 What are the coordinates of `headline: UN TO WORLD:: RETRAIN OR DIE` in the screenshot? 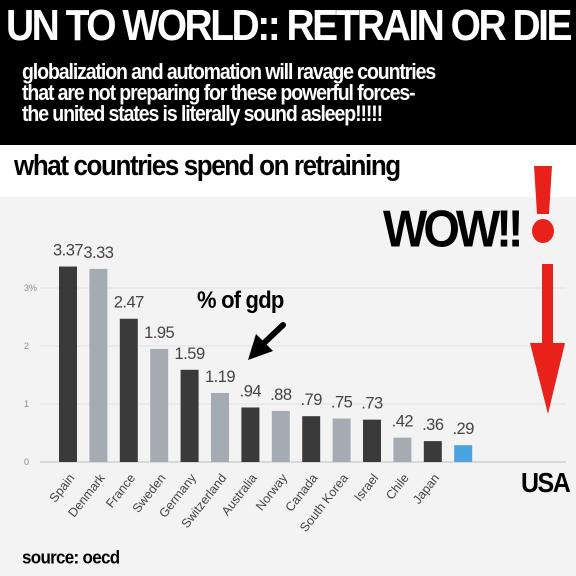 It's located at (289, 26).